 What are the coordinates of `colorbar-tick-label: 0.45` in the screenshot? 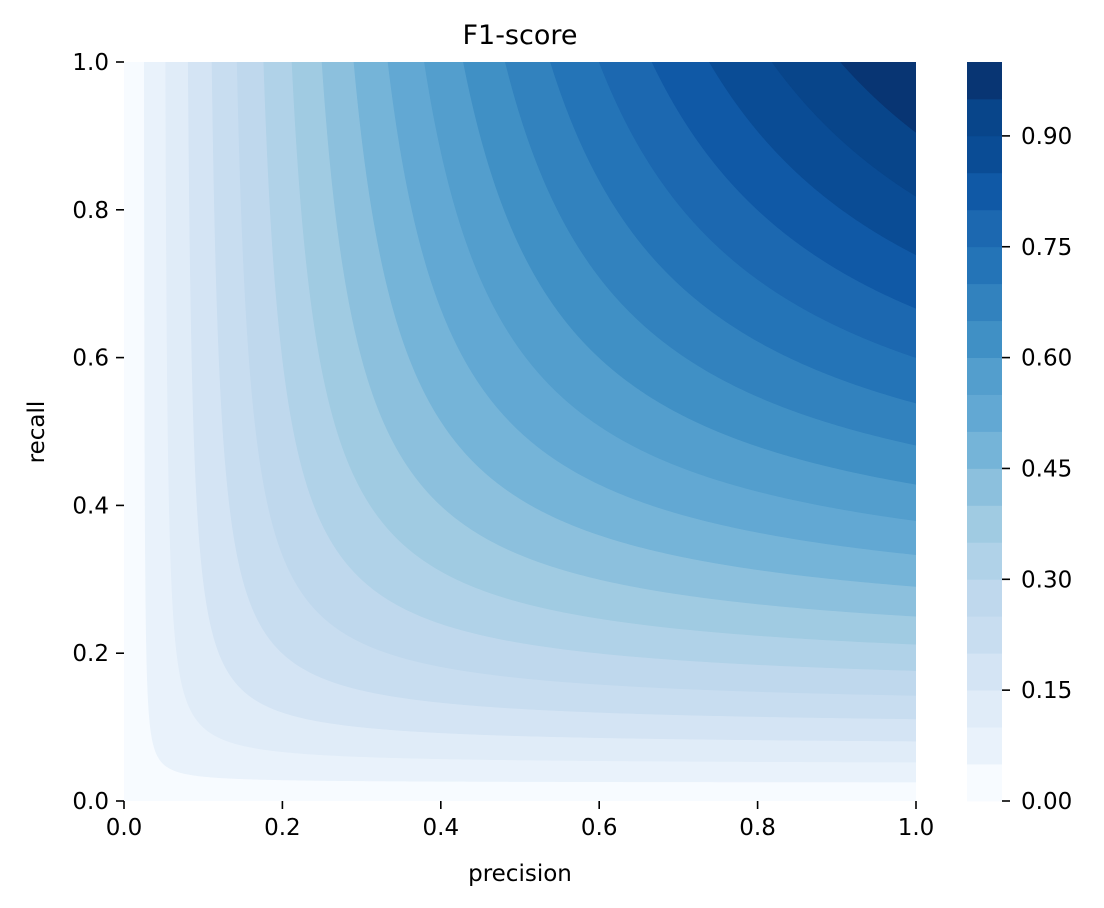 It's located at (1046, 469).